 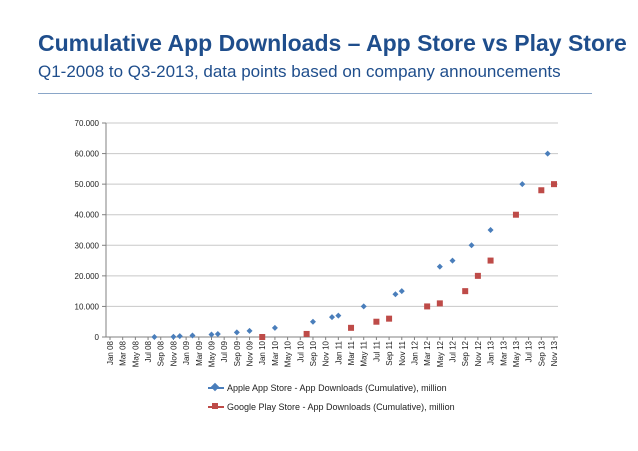 I want to click on y-tick-label: 20.000, so click(x=87, y=276).